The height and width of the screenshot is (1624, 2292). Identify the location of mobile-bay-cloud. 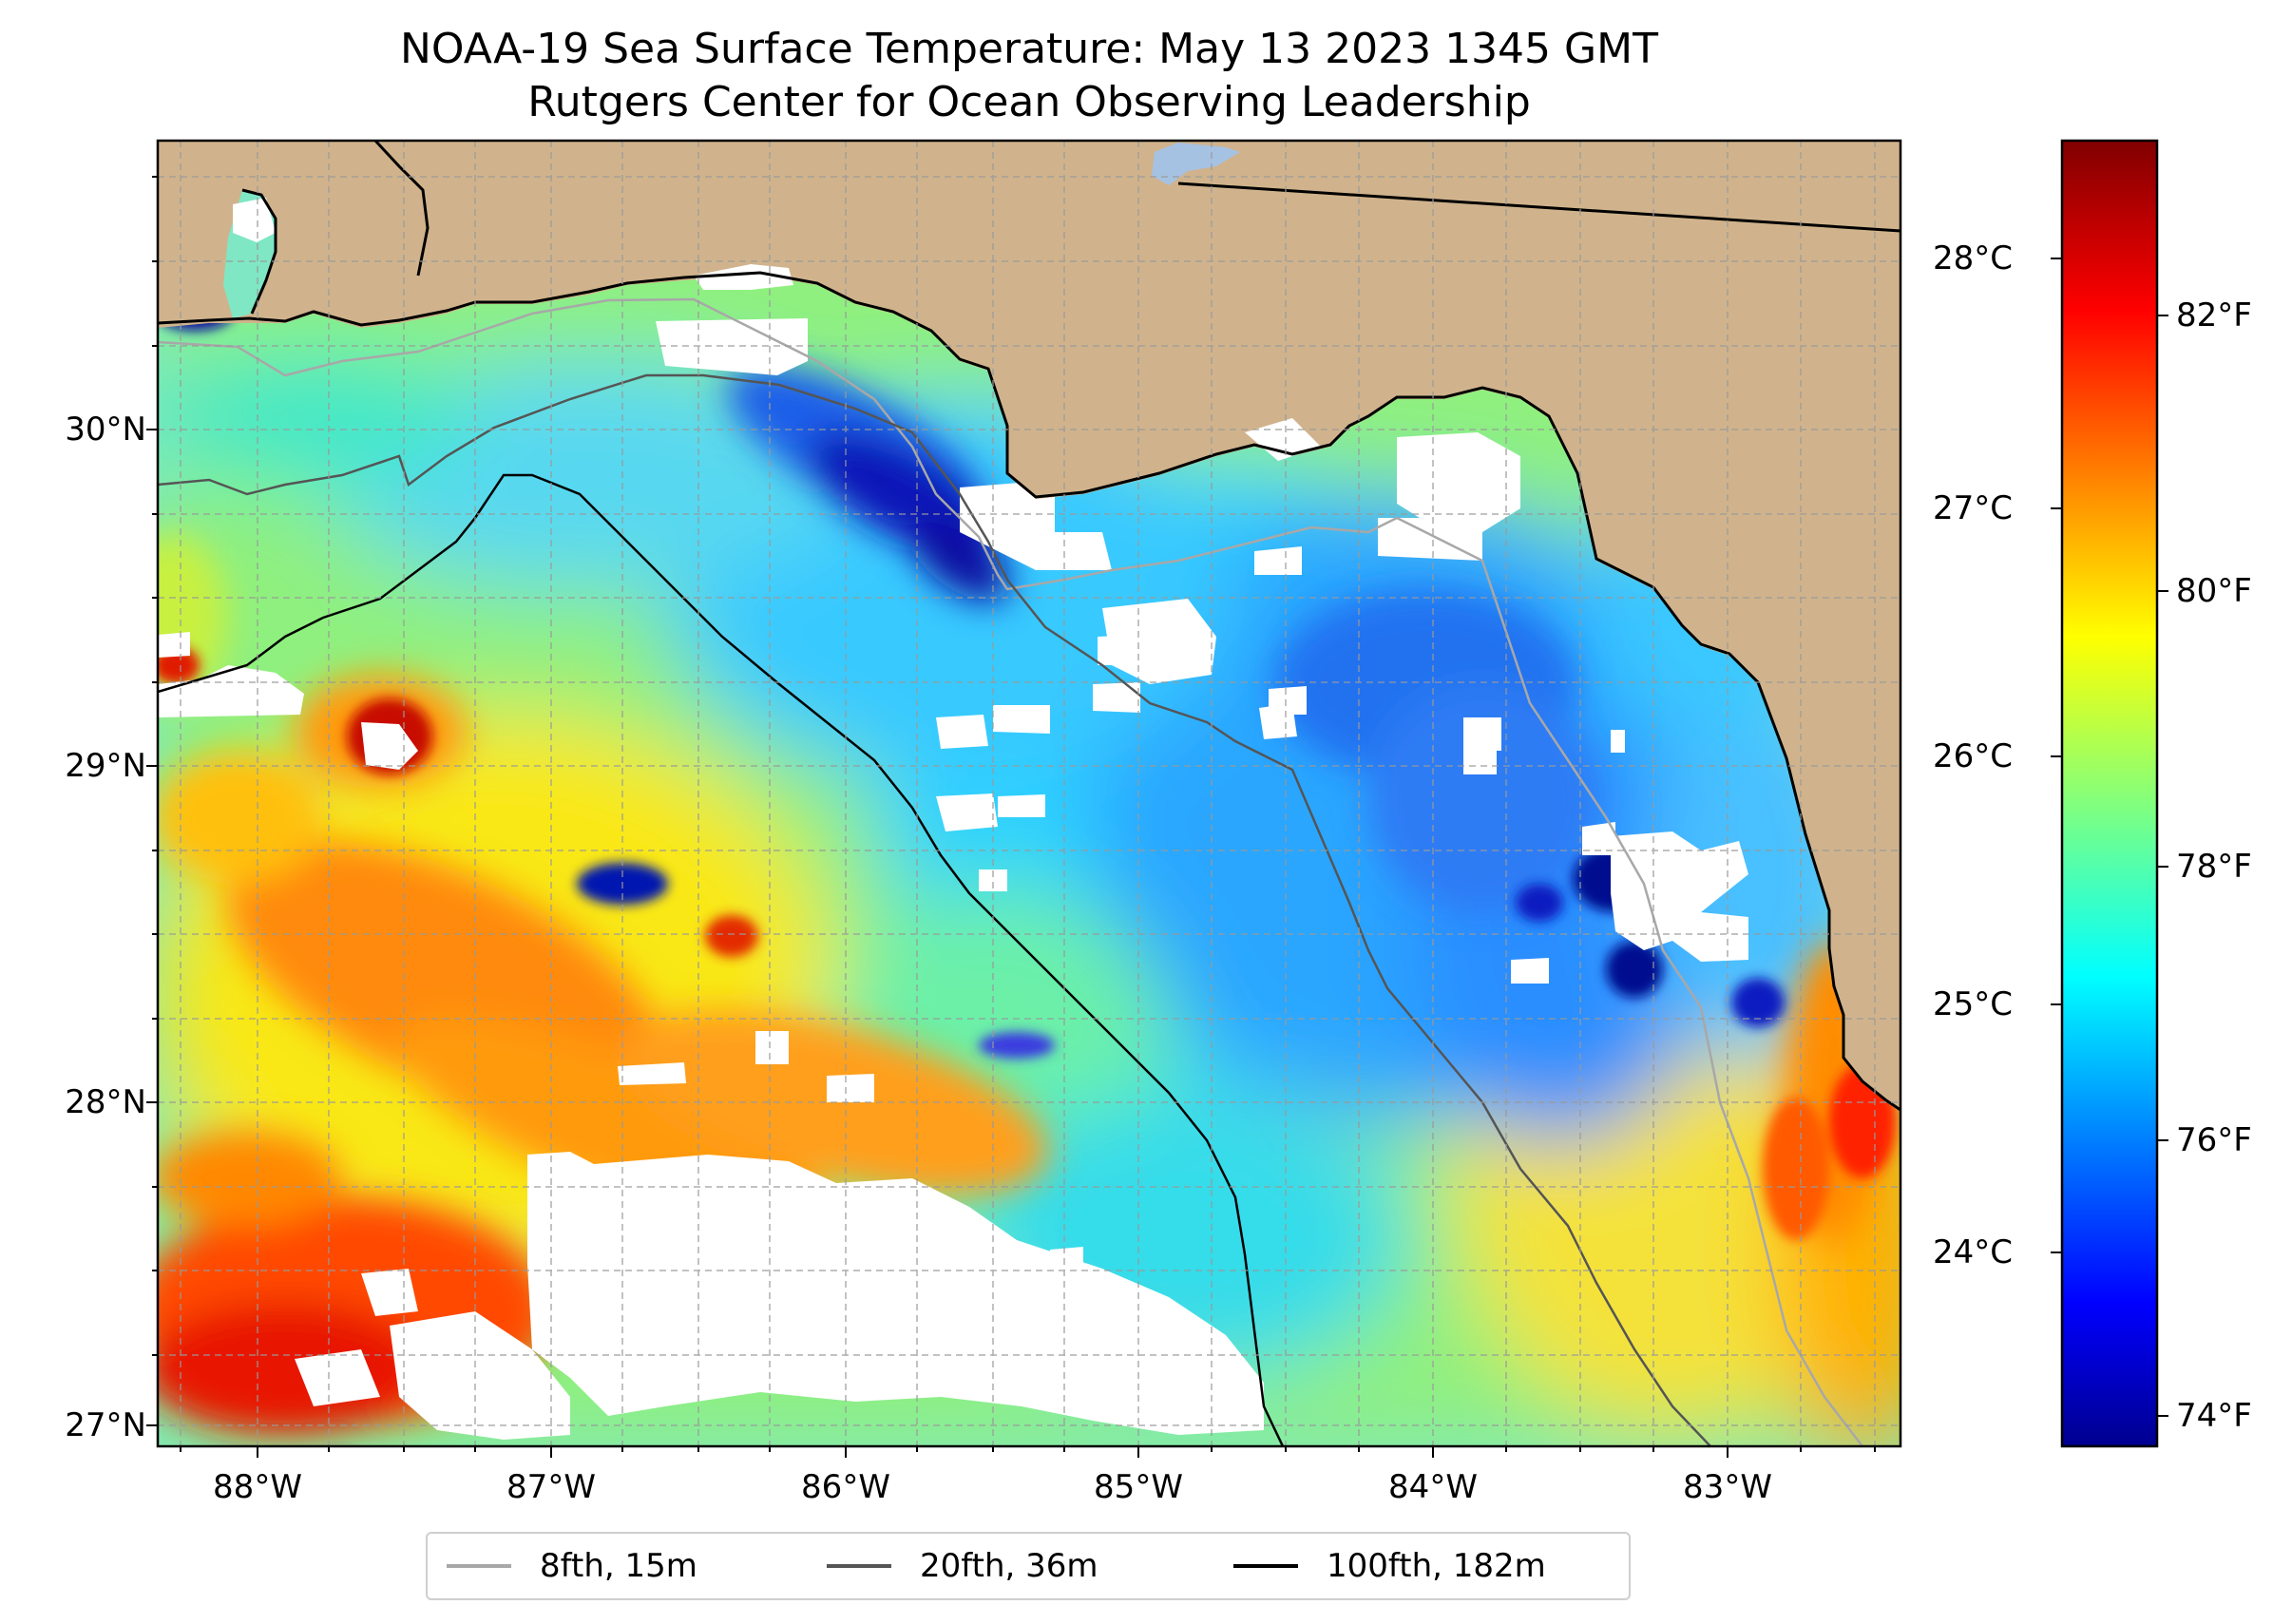
(254, 220).